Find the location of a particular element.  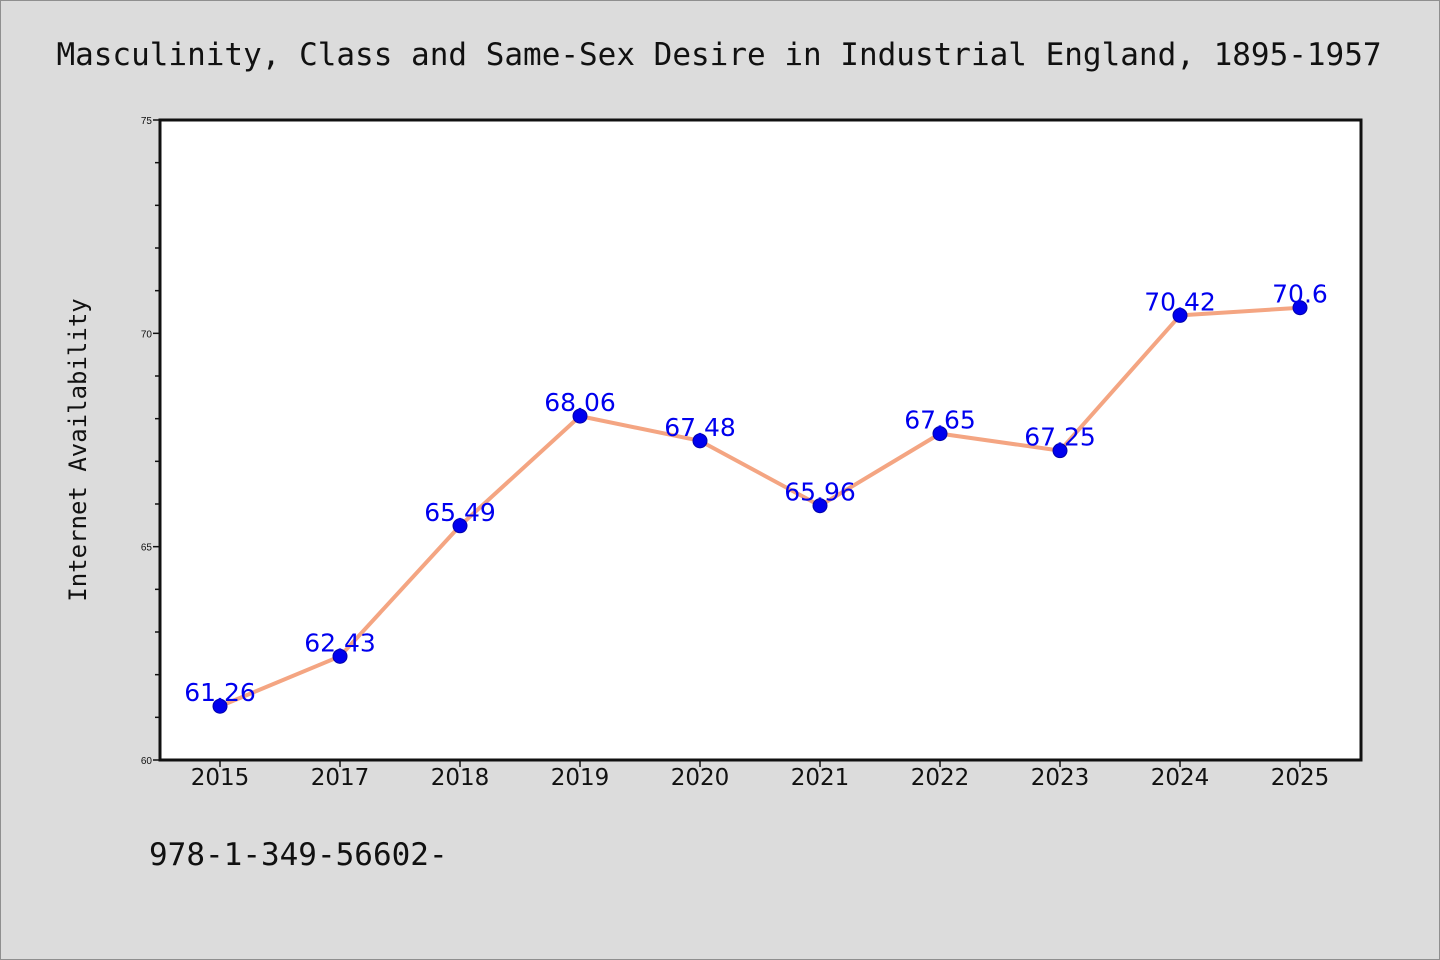

x-tick-label: 2021 is located at coordinates (820, 778).